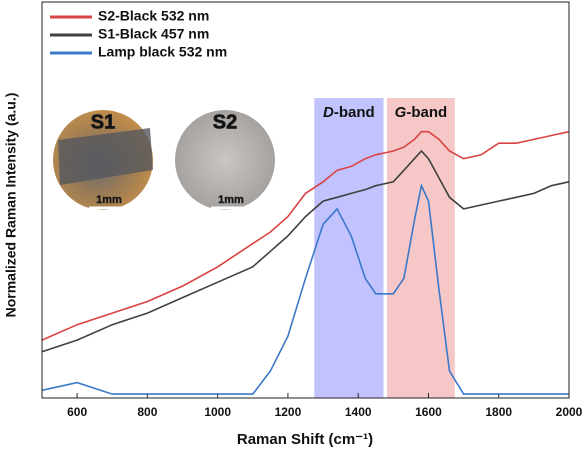 Image resolution: width=583 pixels, height=453 pixels. What do you see at coordinates (288, 412) in the screenshot?
I see `x-tick-label: 1200` at bounding box center [288, 412].